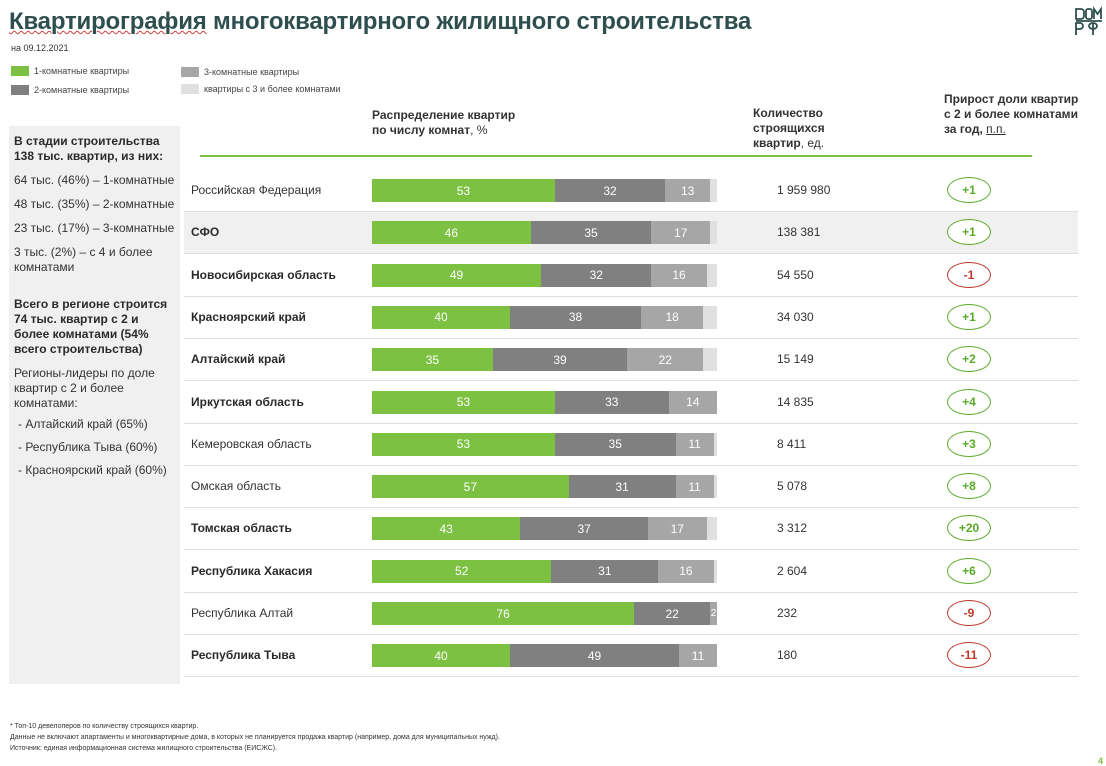 The height and width of the screenshot is (766, 1106). Describe the element at coordinates (612, 402) in the screenshot. I see `bar-value-label: 33` at that location.